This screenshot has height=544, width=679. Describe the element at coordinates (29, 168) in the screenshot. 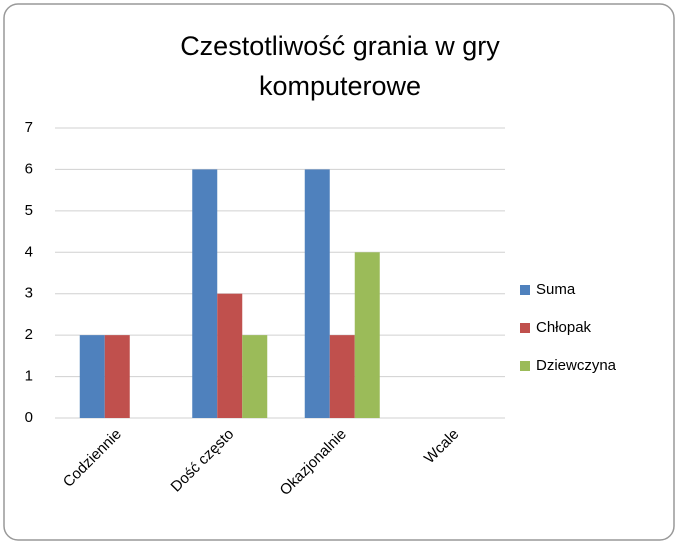

I see `y-tick-label: 6` at that location.